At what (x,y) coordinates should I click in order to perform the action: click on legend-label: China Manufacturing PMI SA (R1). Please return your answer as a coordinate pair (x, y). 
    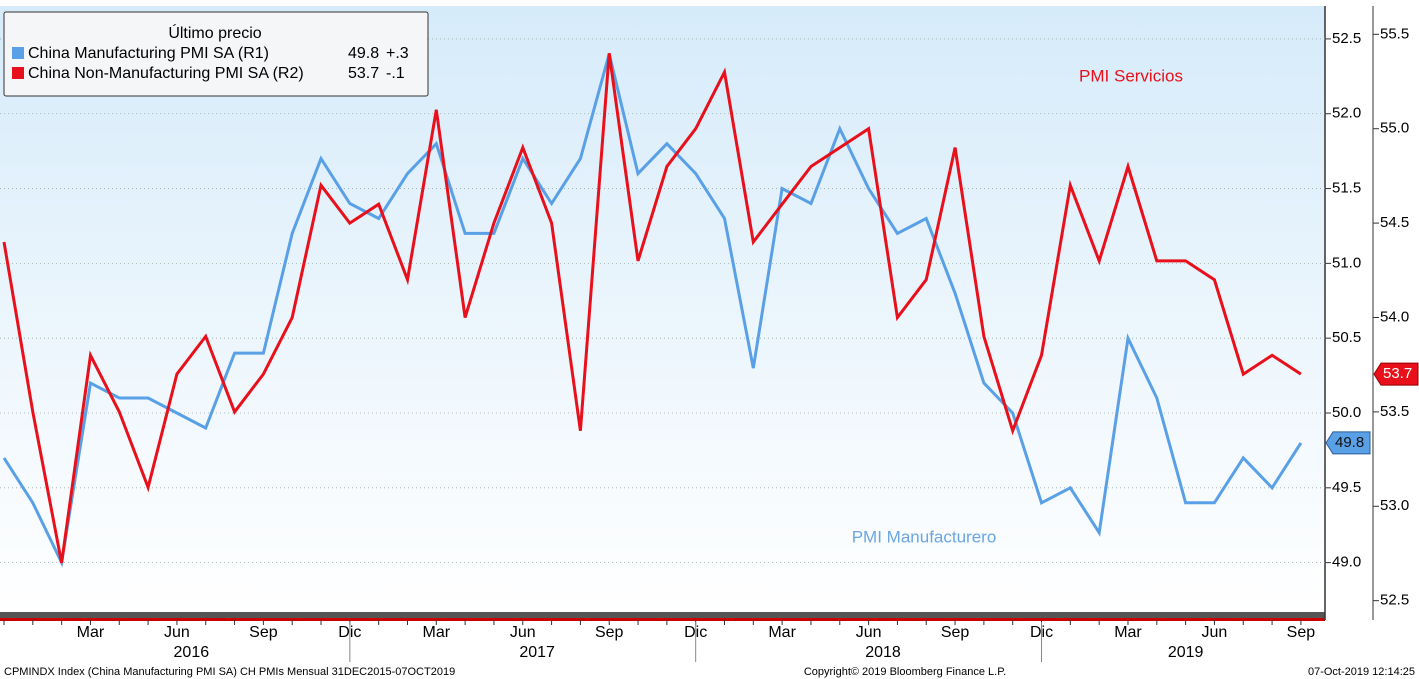
    Looking at the image, I should click on (148, 53).